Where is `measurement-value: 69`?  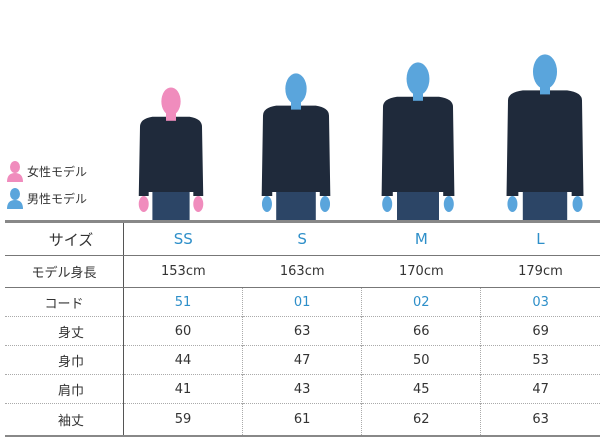 measurement-value: 69 is located at coordinates (540, 331).